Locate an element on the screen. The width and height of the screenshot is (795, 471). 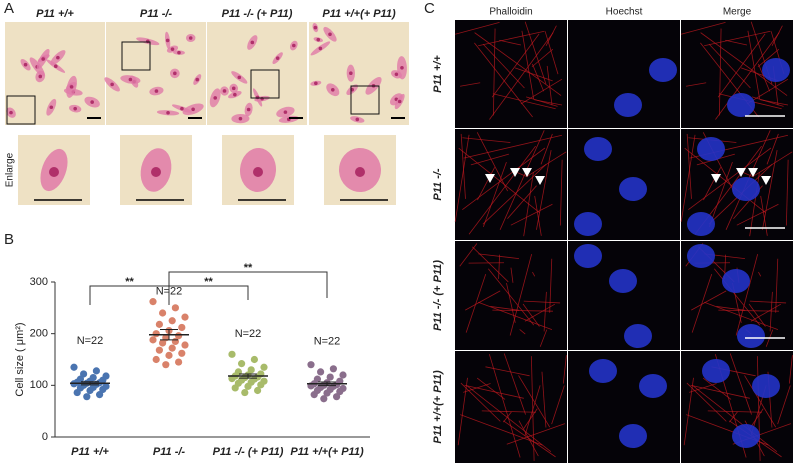
fluorescence-image is located at coordinates (737, 407).